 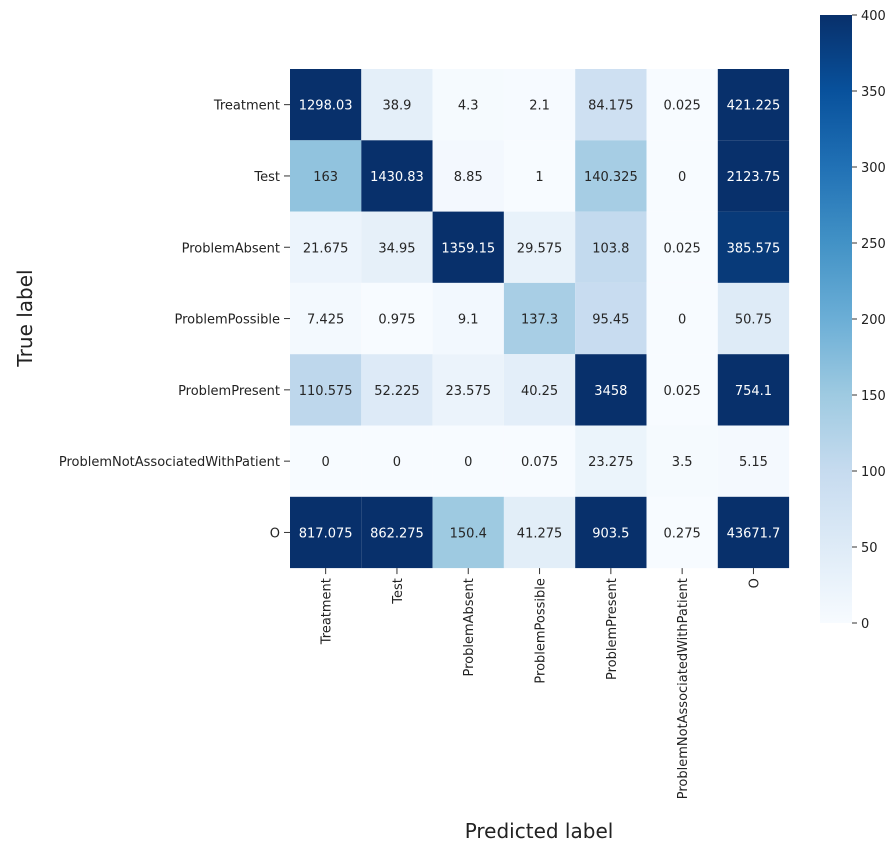 What do you see at coordinates (865, 624) in the screenshot?
I see `colorbar-tick-label: 0` at bounding box center [865, 624].